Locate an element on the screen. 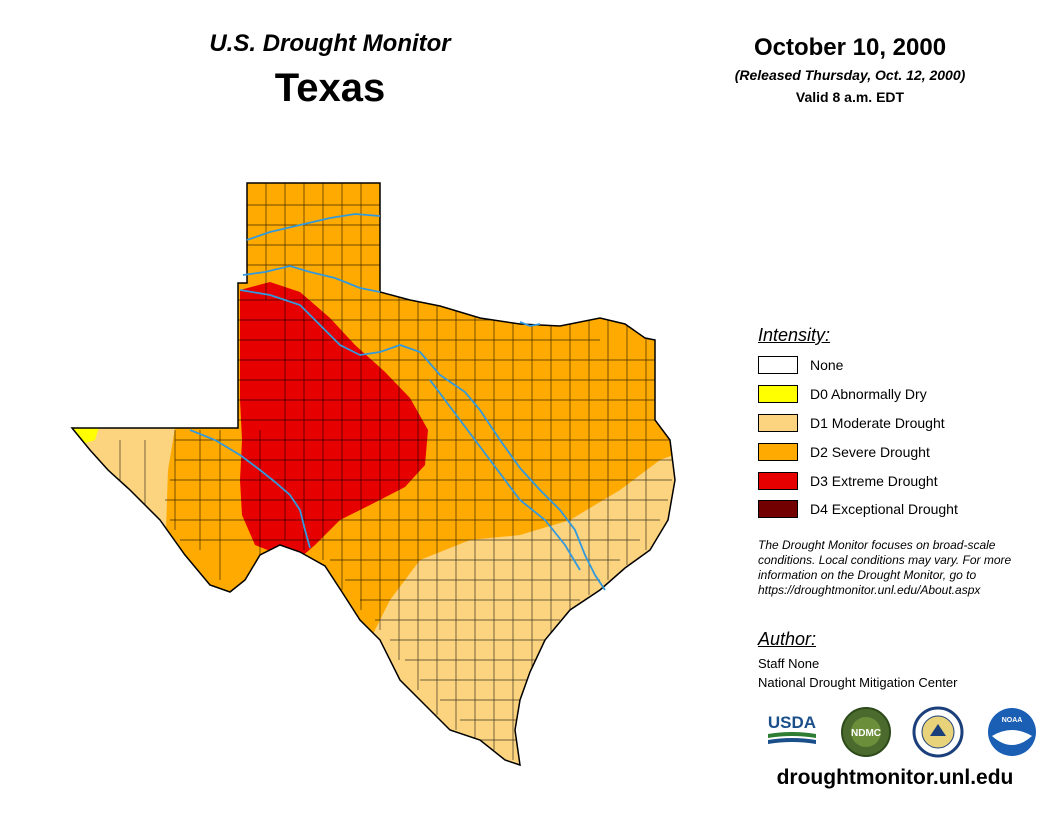  author-heading: Author: is located at coordinates (787, 639).